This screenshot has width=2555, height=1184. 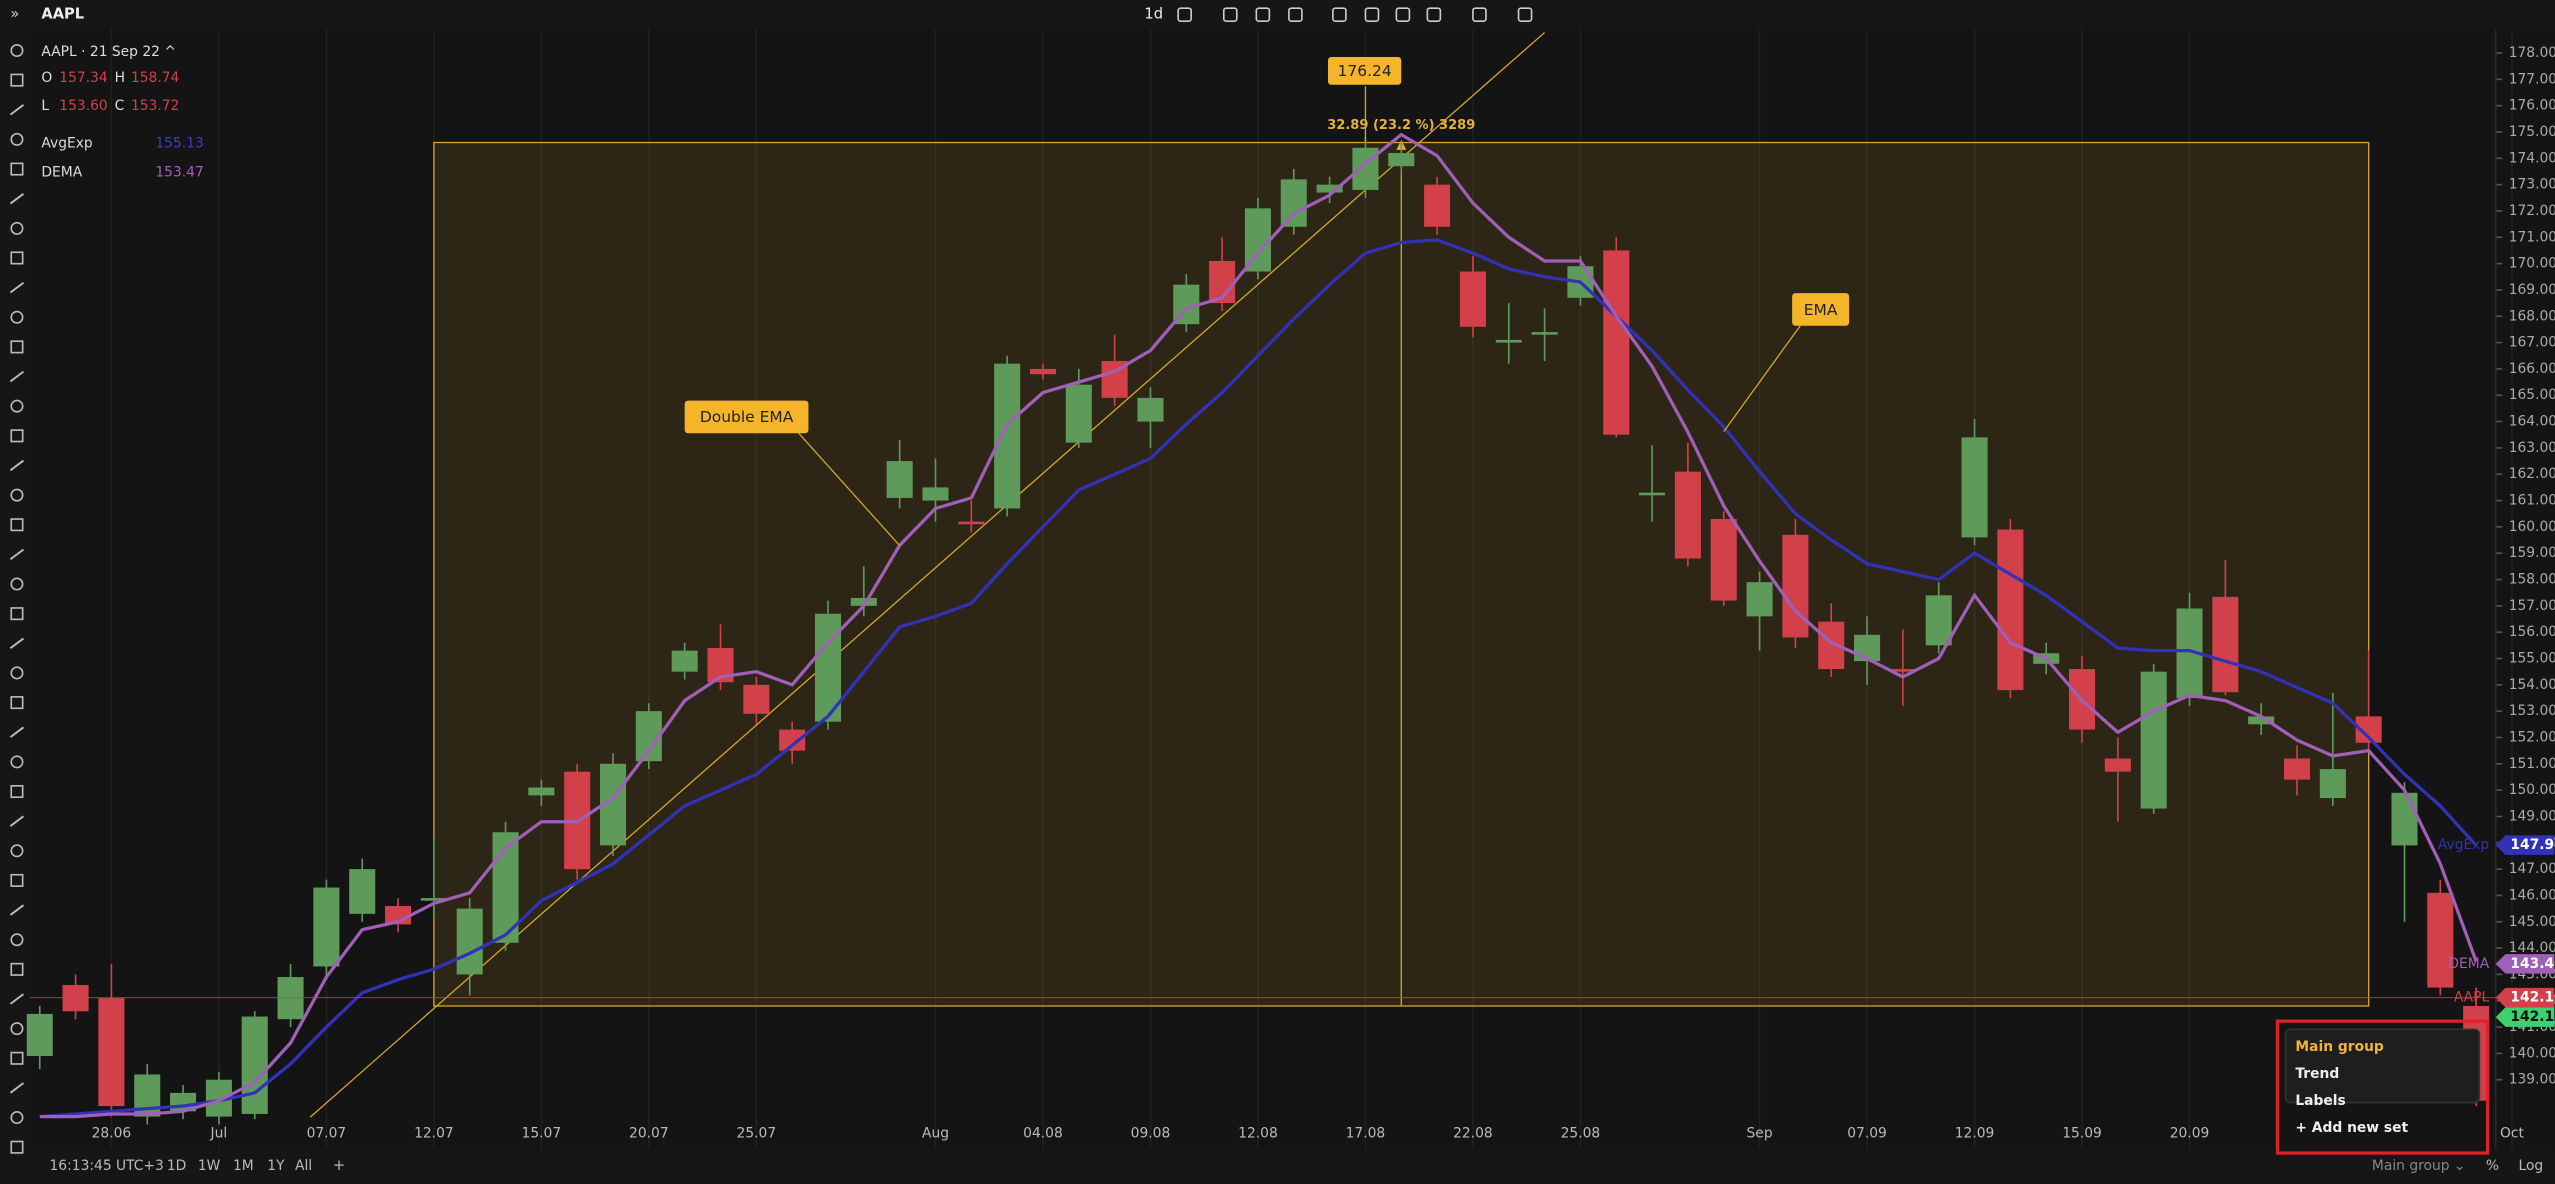 What do you see at coordinates (120, 106) in the screenshot?
I see `ohlc-key: C` at bounding box center [120, 106].